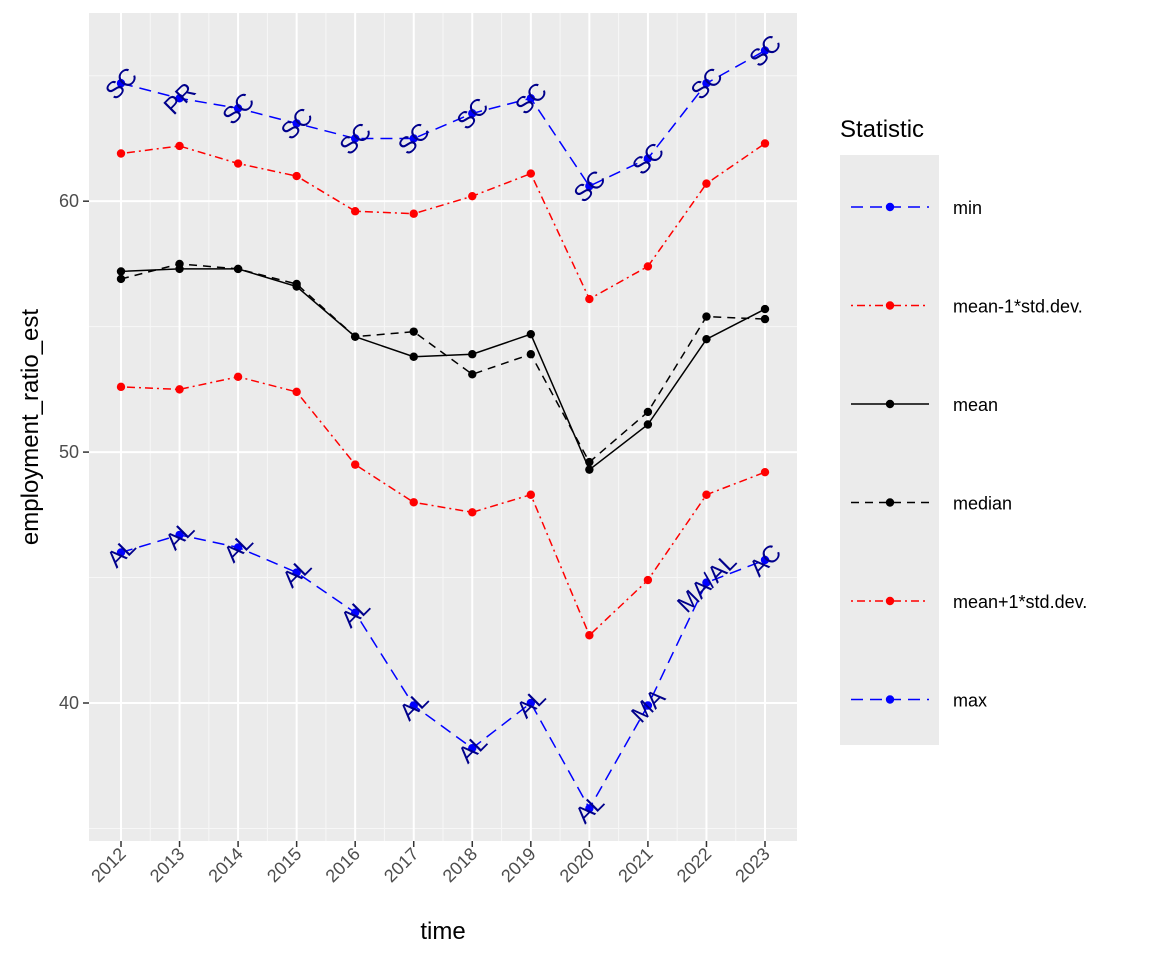 This screenshot has width=1152, height=960. Describe the element at coordinates (931, 504) in the screenshot. I see `legend-item-median: median` at that location.